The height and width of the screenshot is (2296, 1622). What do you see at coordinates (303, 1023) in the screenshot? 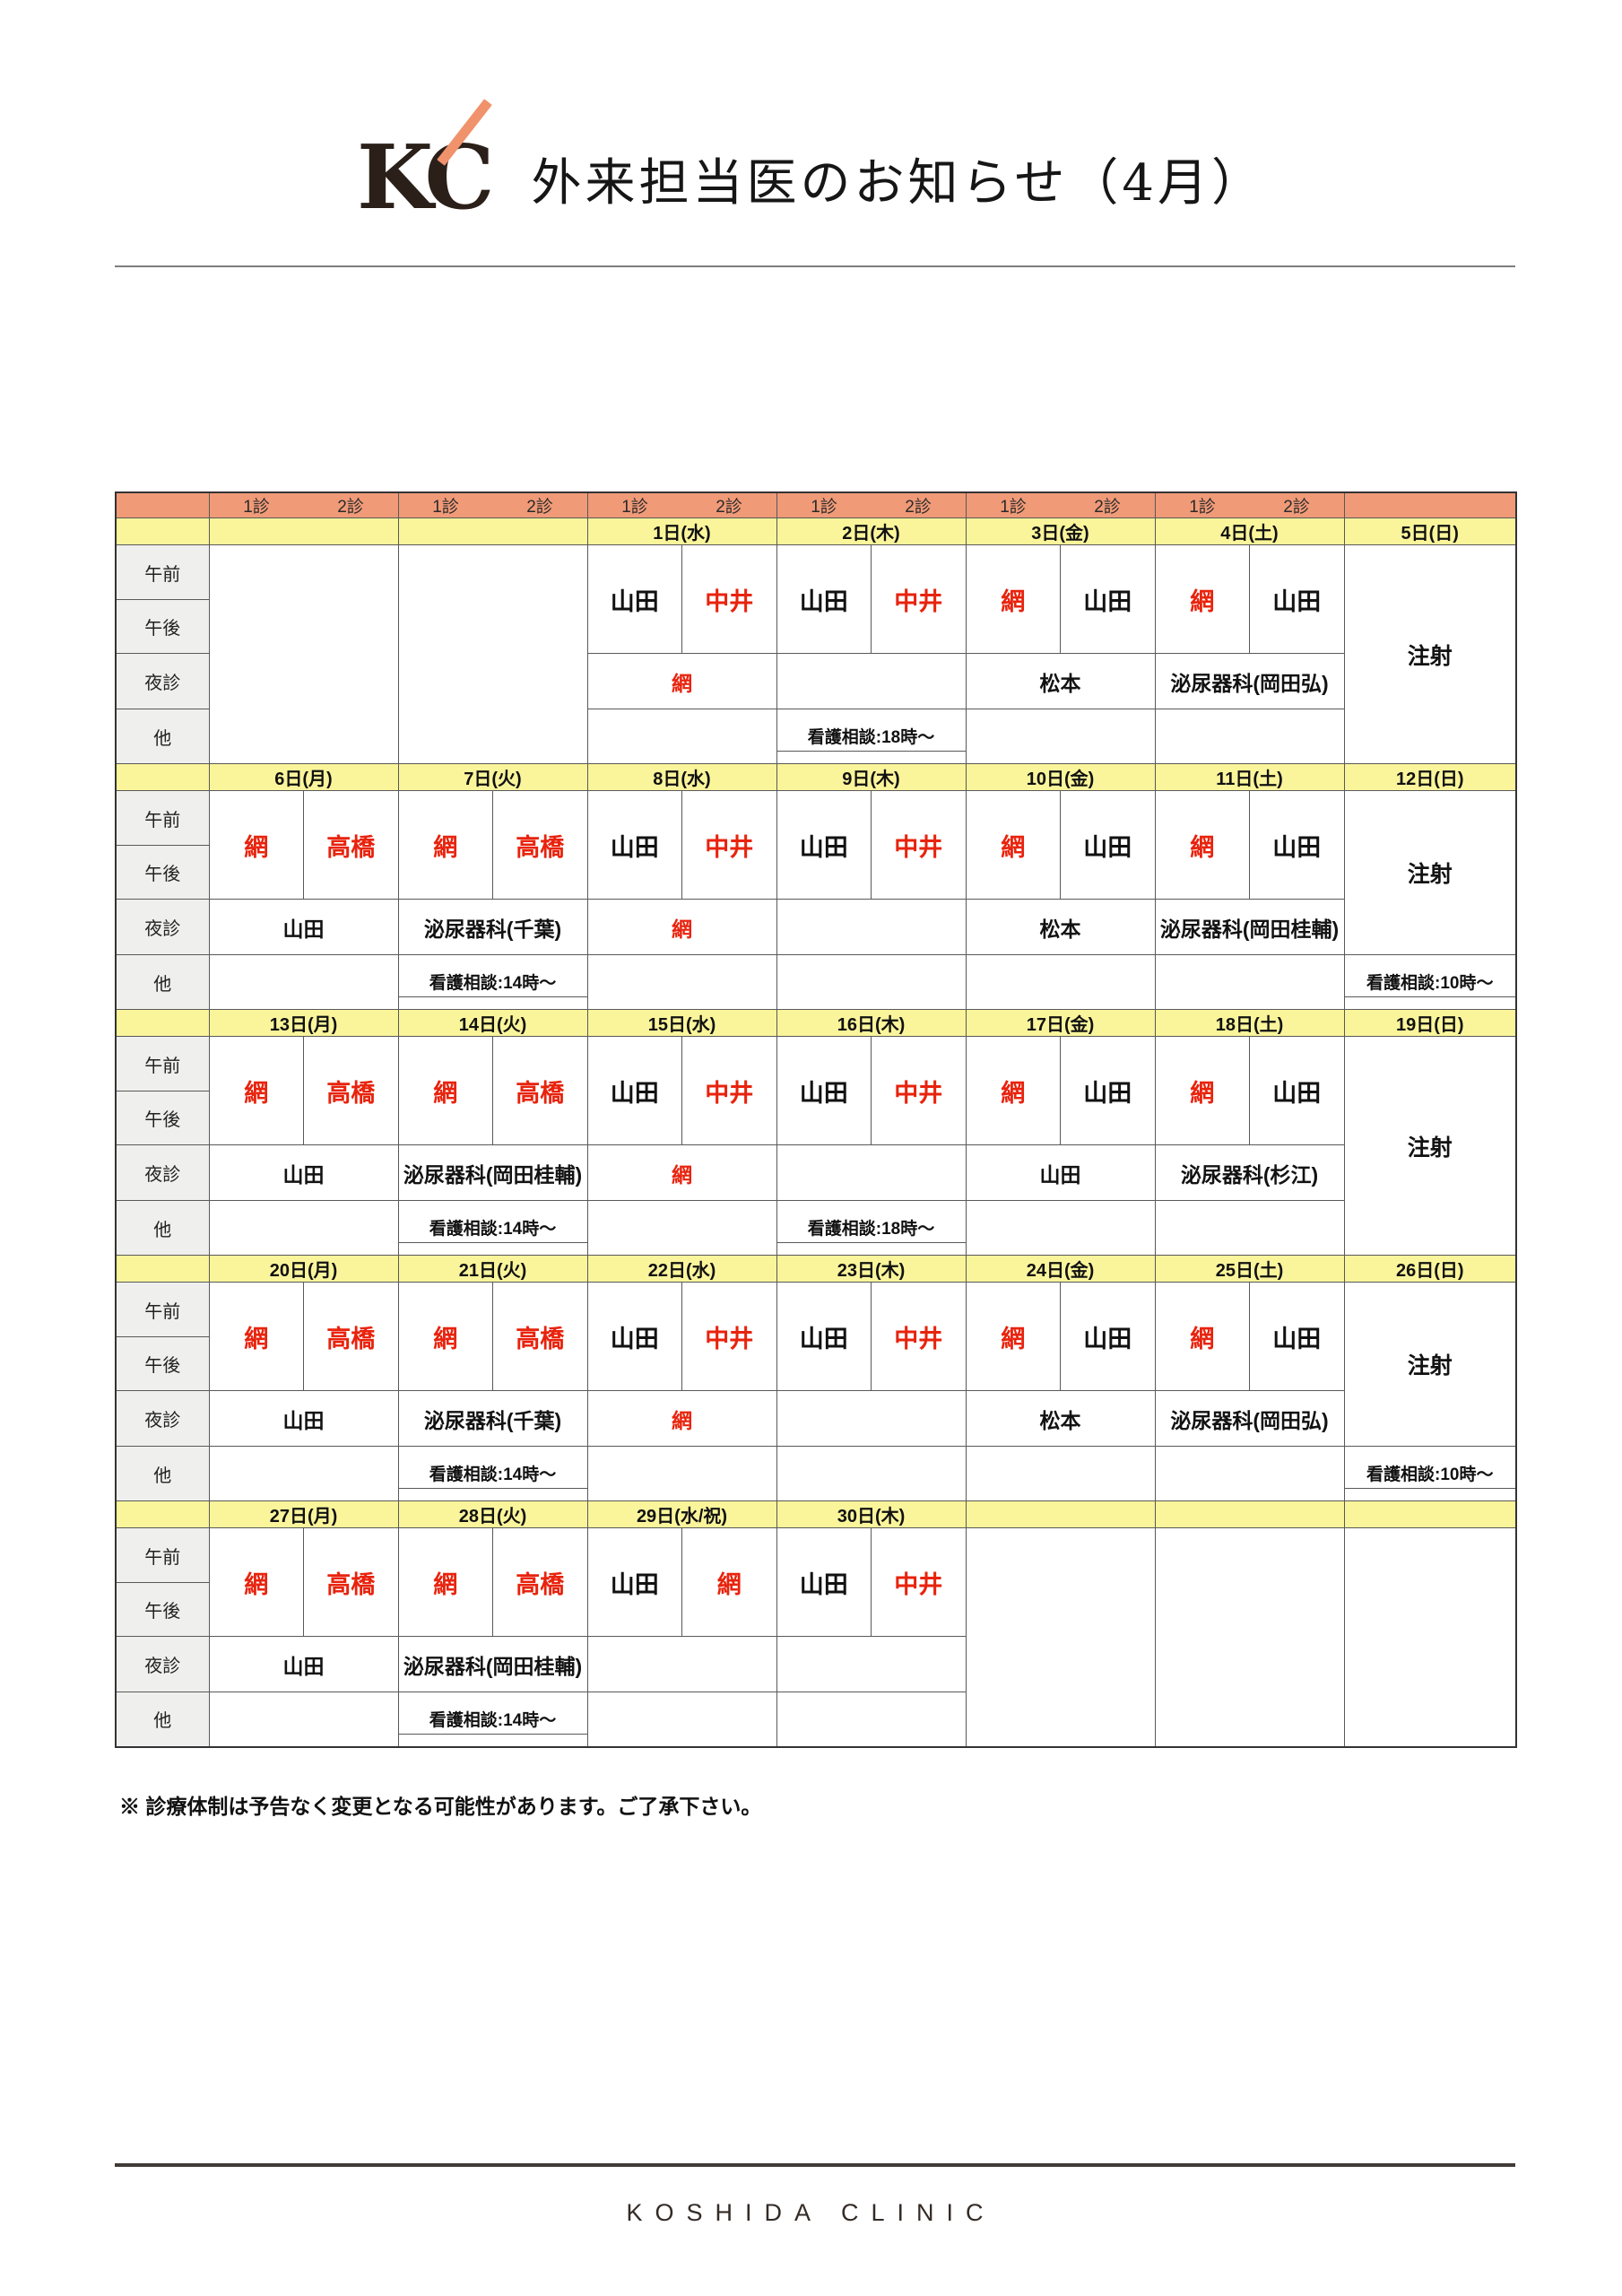
I see `date-cell: 13日(月)` at bounding box center [303, 1023].